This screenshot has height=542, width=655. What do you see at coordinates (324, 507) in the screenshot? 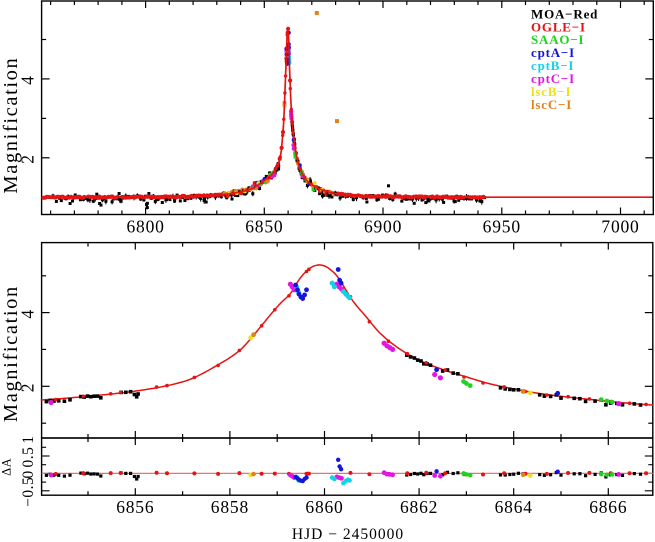
I see `svg-text: 6860` at bounding box center [324, 507].